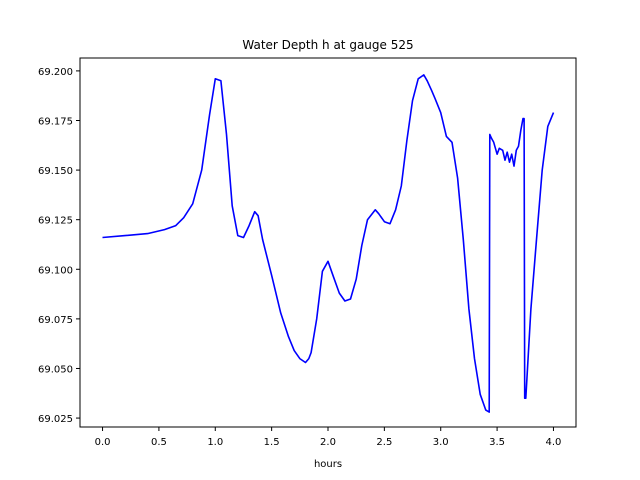 The width and height of the screenshot is (640, 480). Describe the element at coordinates (327, 45) in the screenshot. I see `chart-title: Water Depth h at gauge 525` at that location.